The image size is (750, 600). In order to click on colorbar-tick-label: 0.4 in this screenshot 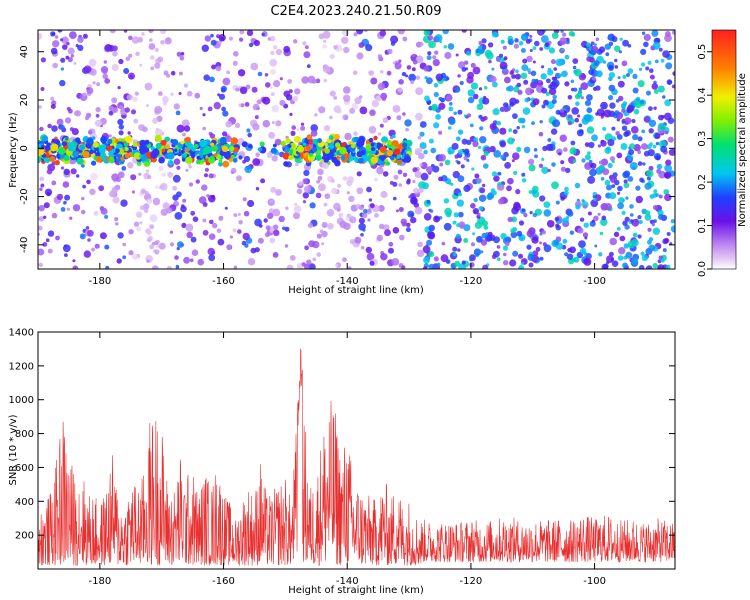, I will do `click(702, 95)`.